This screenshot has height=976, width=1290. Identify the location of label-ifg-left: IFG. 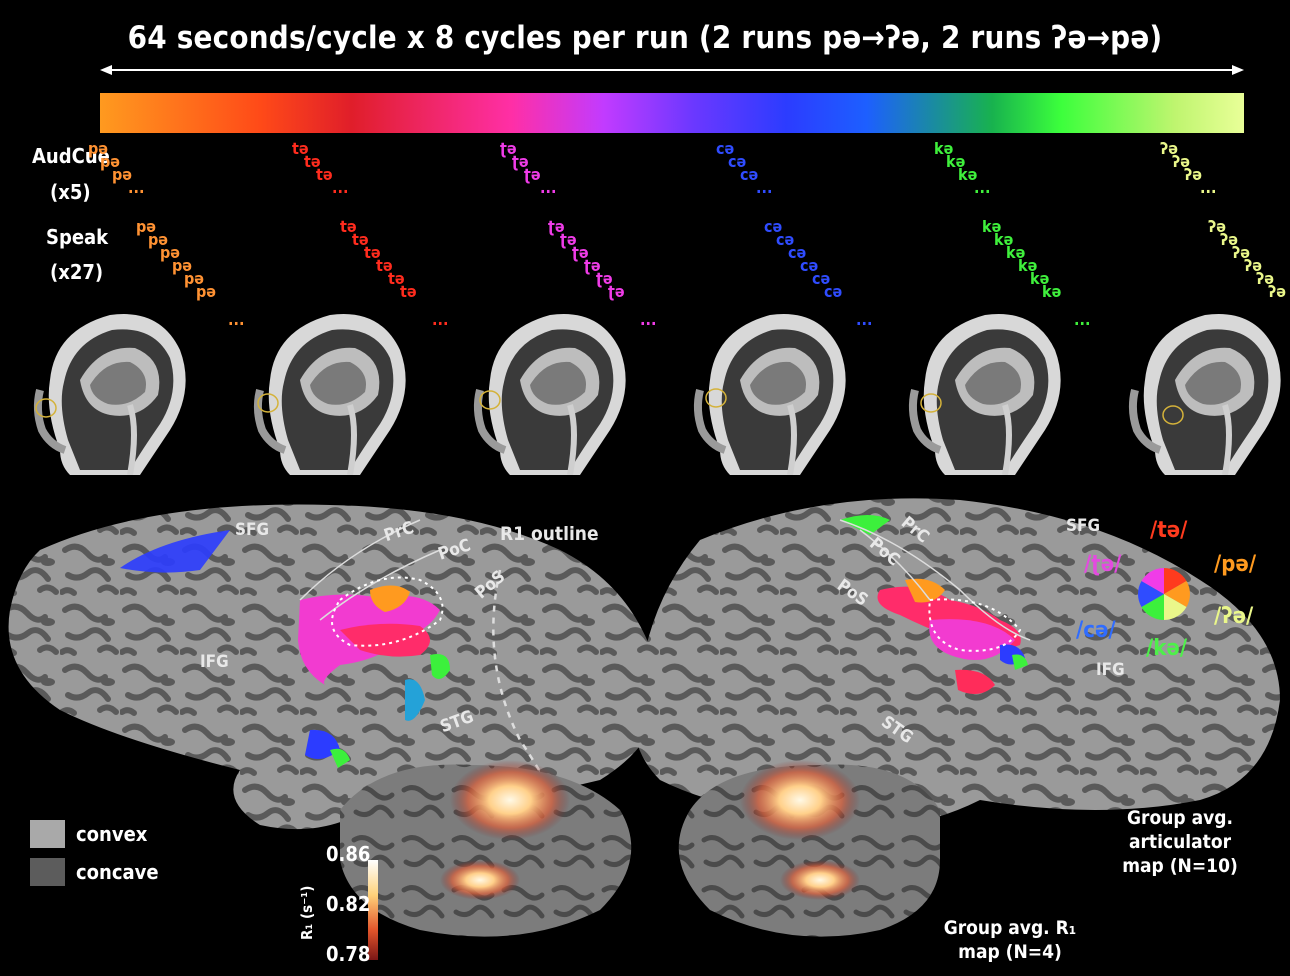
(214, 662).